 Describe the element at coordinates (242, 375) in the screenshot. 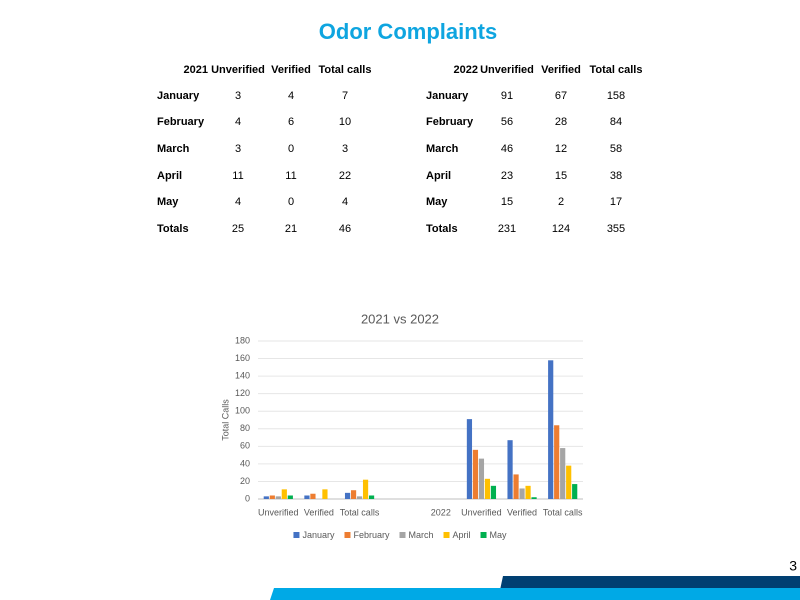

I see `y-tick-label: 140` at that location.